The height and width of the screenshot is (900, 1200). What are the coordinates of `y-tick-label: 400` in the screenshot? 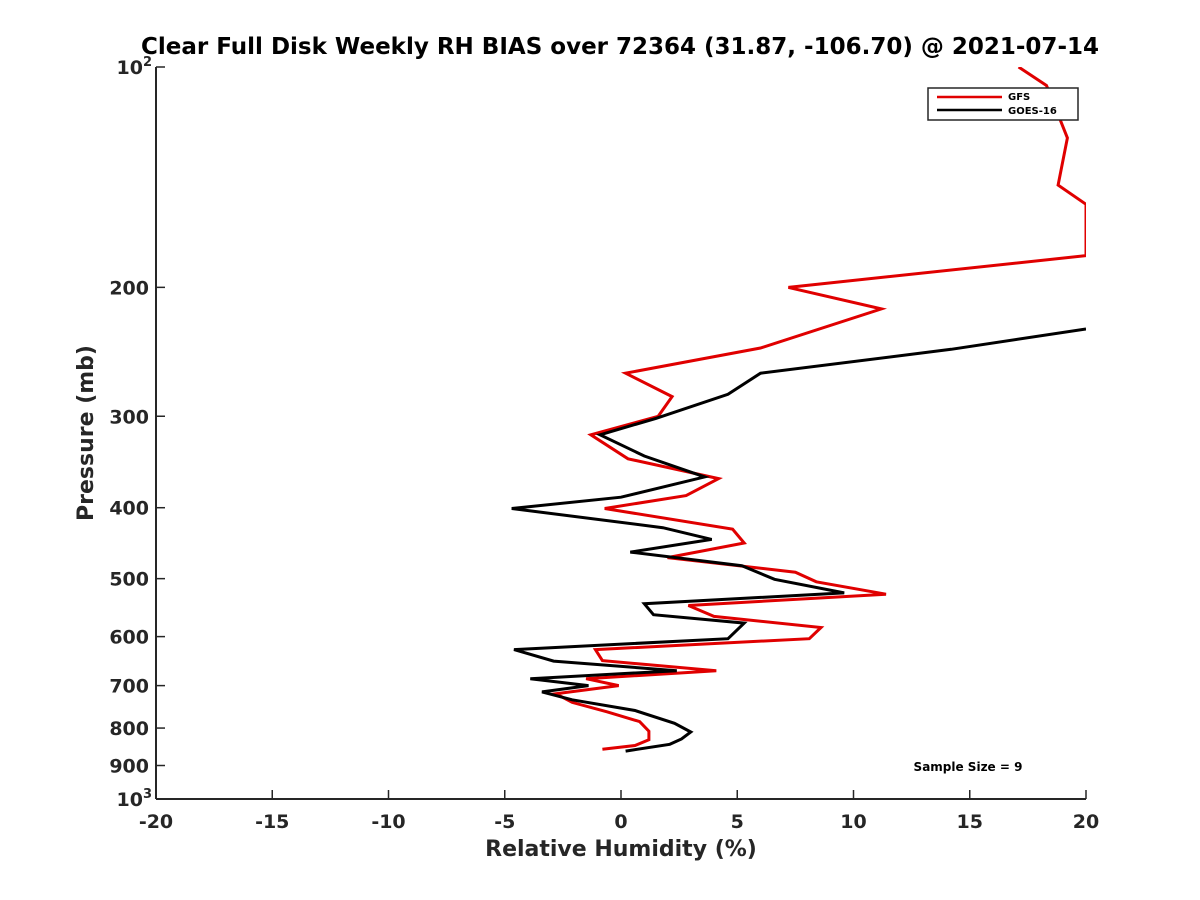 It's located at (129, 509).